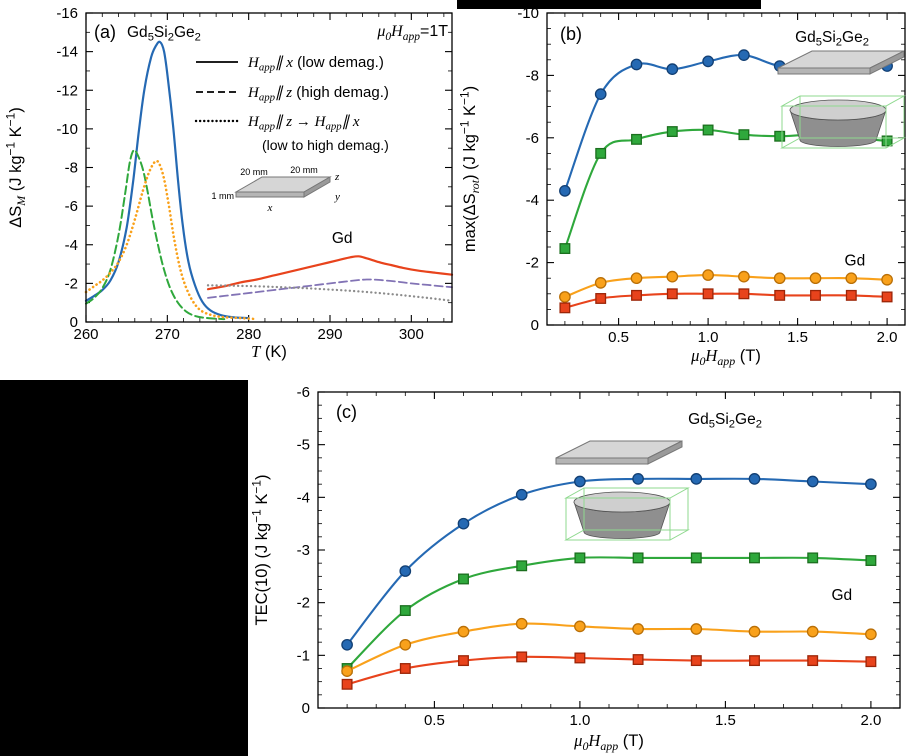 The width and height of the screenshot is (914, 756). Describe the element at coordinates (303, 445) in the screenshot. I see `y-tick-label: -5` at that location.